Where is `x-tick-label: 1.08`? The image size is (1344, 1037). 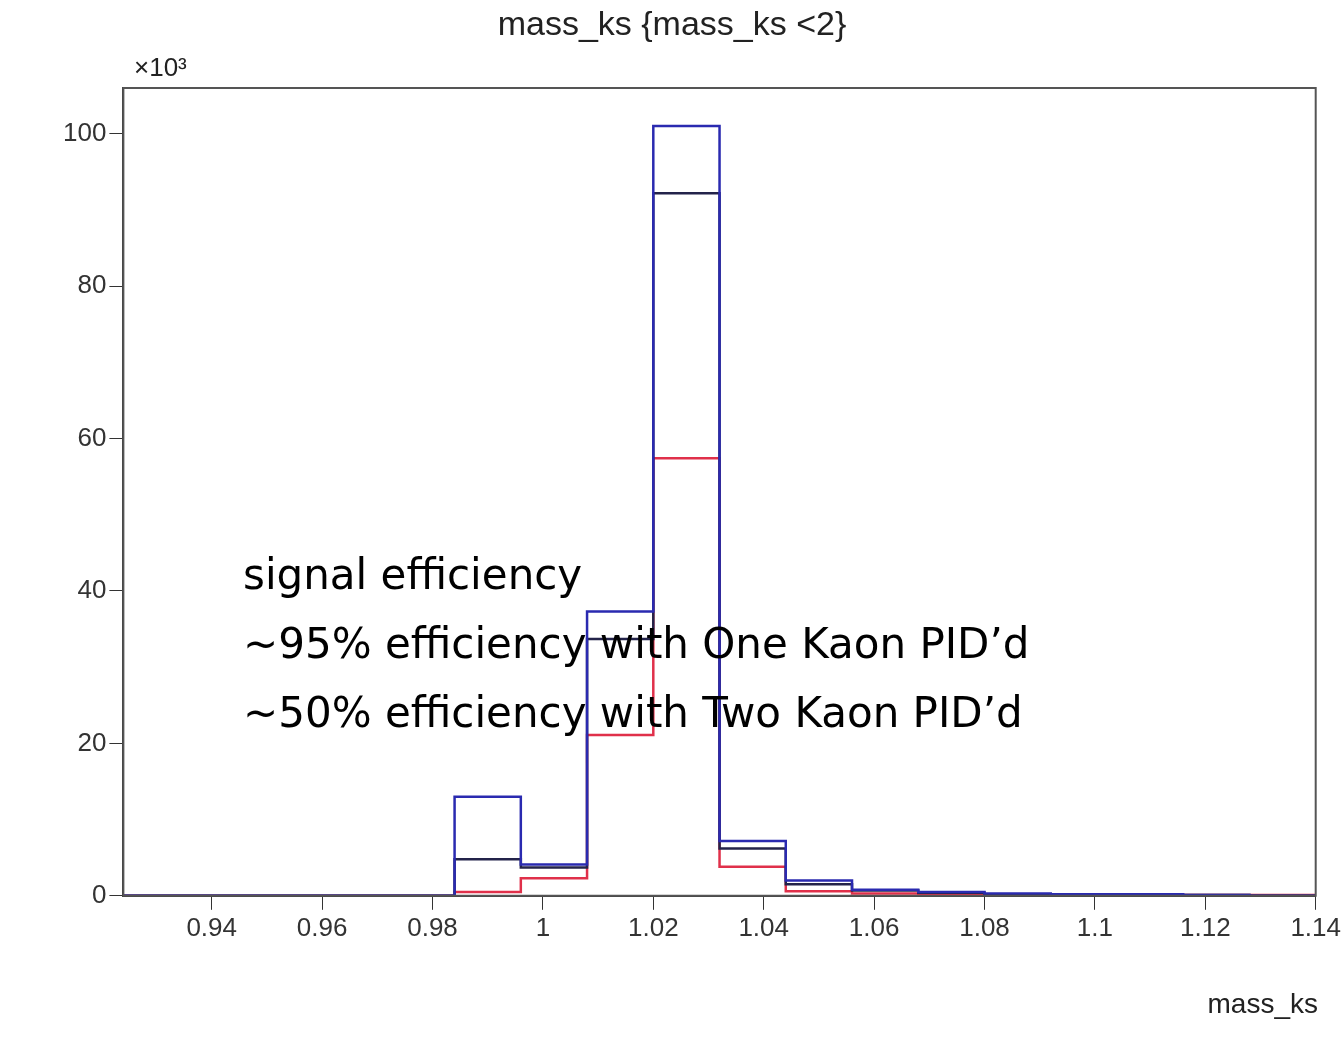 x-tick-label: 1.08 is located at coordinates (984, 926).